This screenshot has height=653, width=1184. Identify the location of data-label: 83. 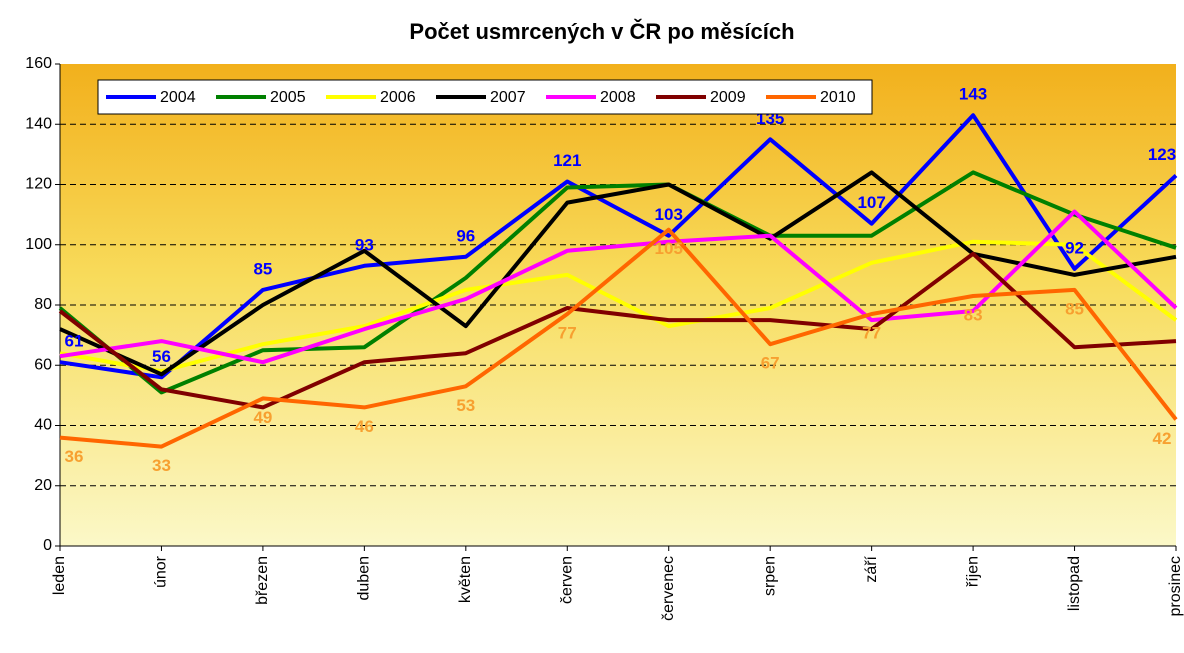
(973, 314).